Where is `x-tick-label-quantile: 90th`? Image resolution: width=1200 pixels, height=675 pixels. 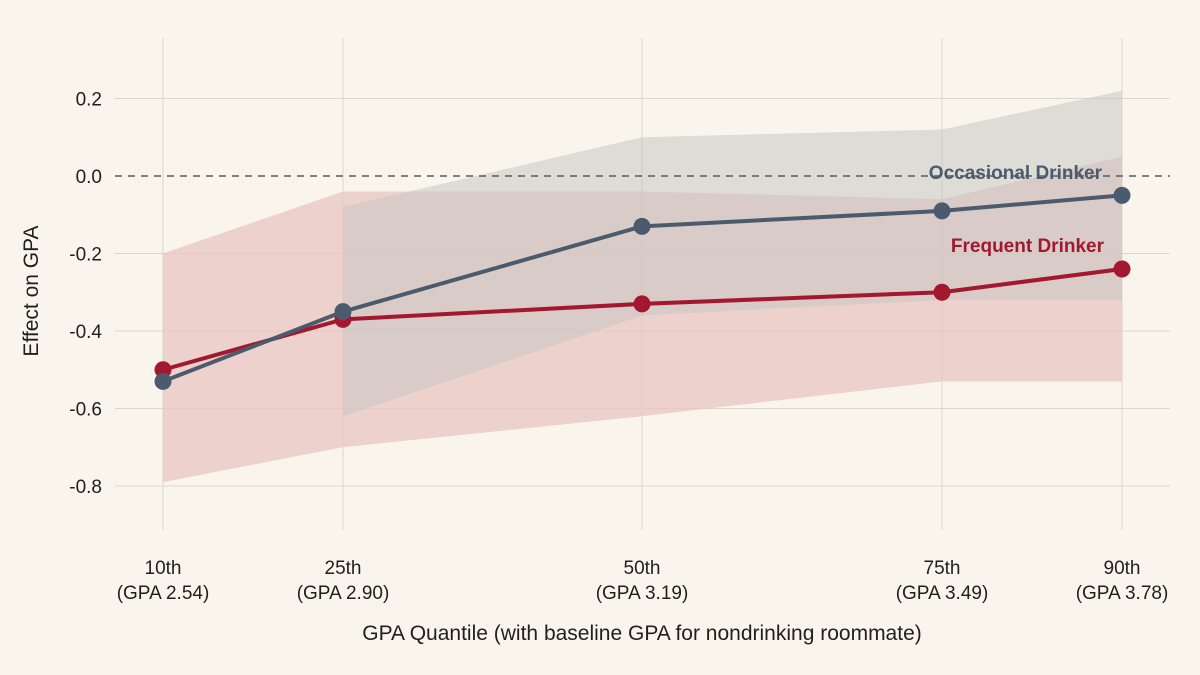 x-tick-label-quantile: 90th is located at coordinates (1122, 568).